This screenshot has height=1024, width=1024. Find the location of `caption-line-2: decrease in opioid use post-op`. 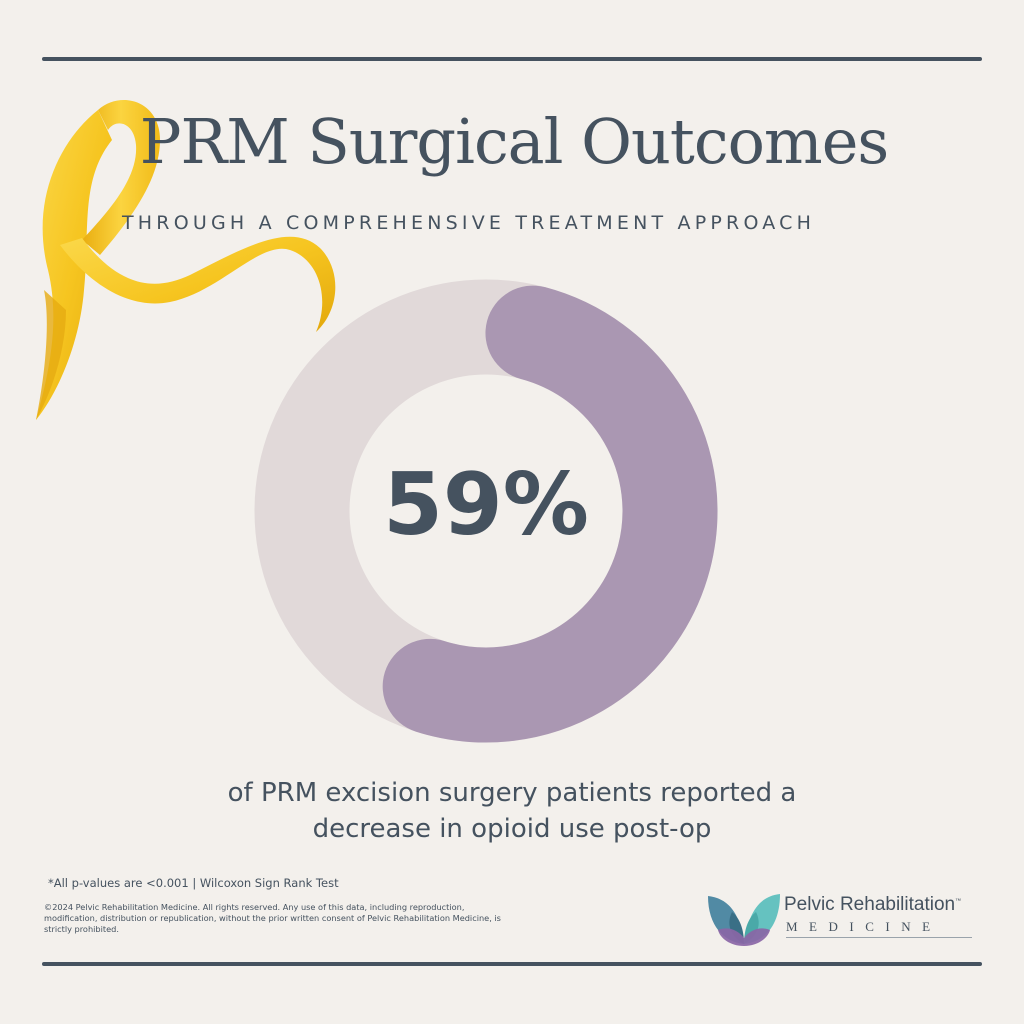

caption-line-2: decrease in opioid use post-op is located at coordinates (512, 829).